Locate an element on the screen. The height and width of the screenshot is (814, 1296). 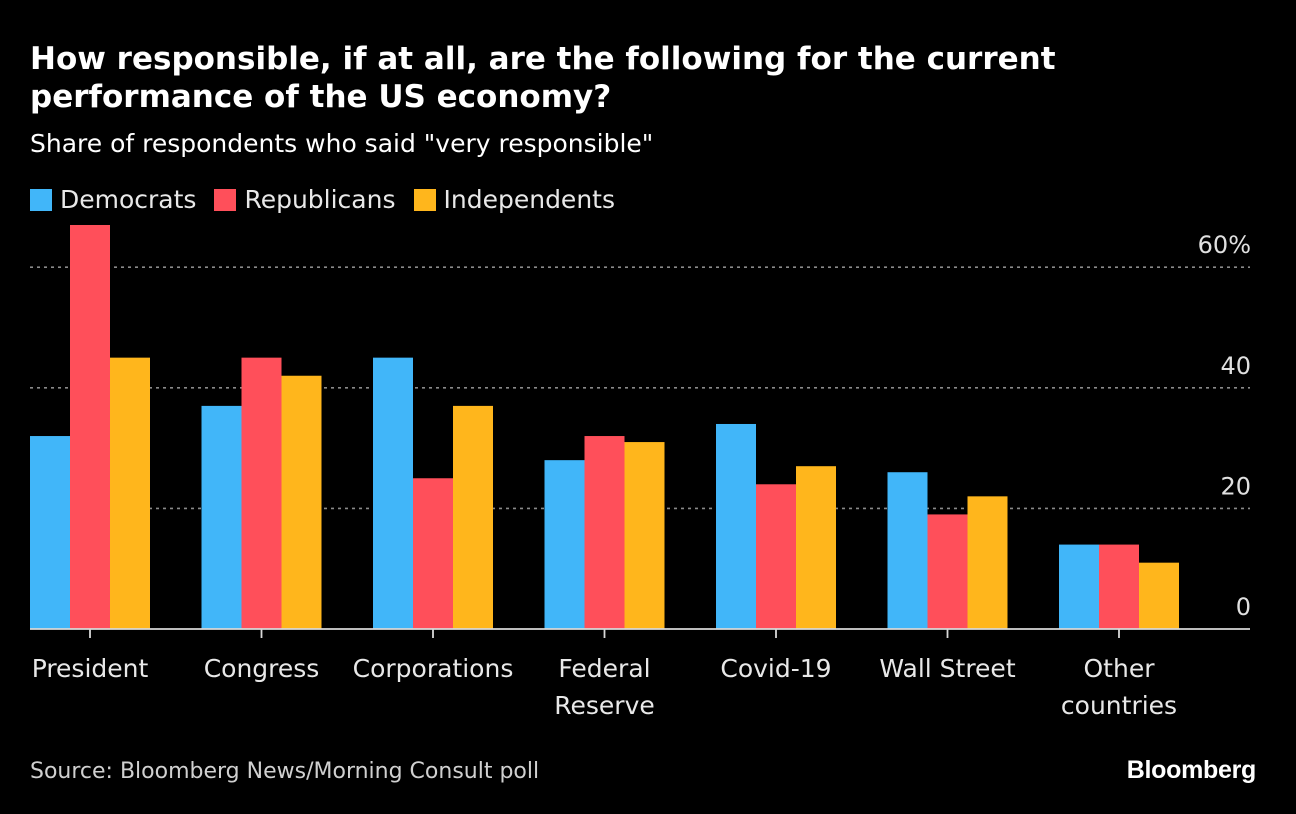
legend-swatch-independents is located at coordinates (424, 200).